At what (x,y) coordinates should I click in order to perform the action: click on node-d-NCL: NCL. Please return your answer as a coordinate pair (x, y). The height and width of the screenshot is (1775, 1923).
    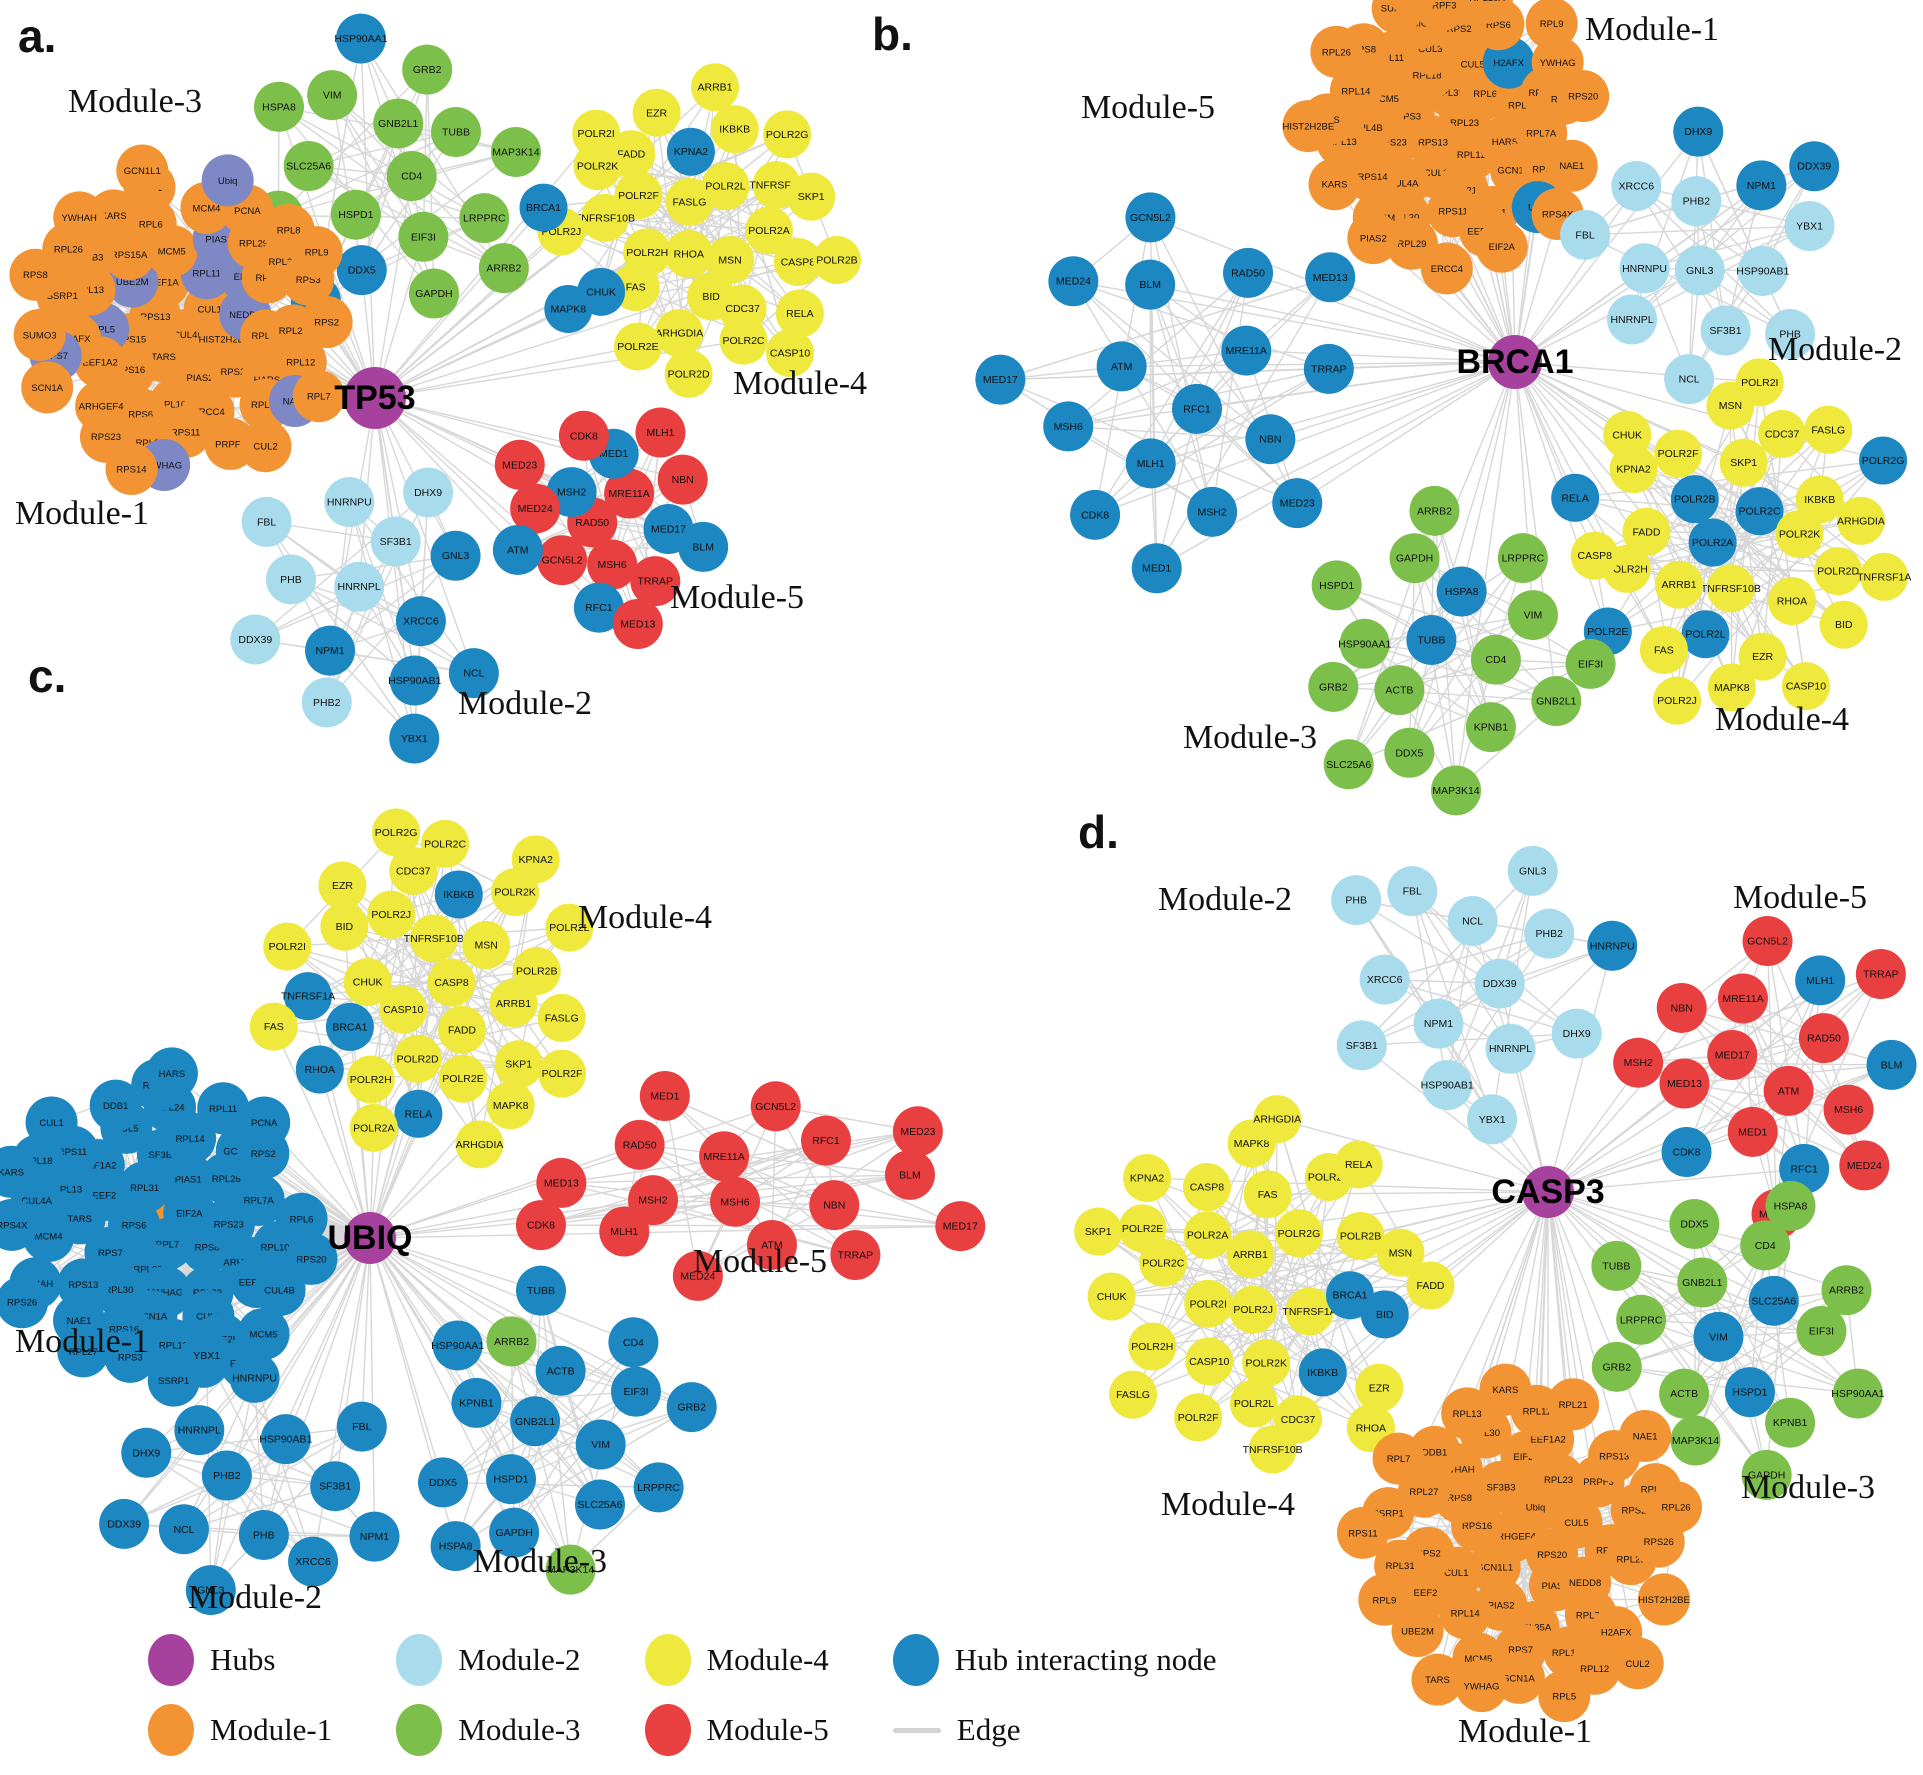
    Looking at the image, I should click on (1472, 921).